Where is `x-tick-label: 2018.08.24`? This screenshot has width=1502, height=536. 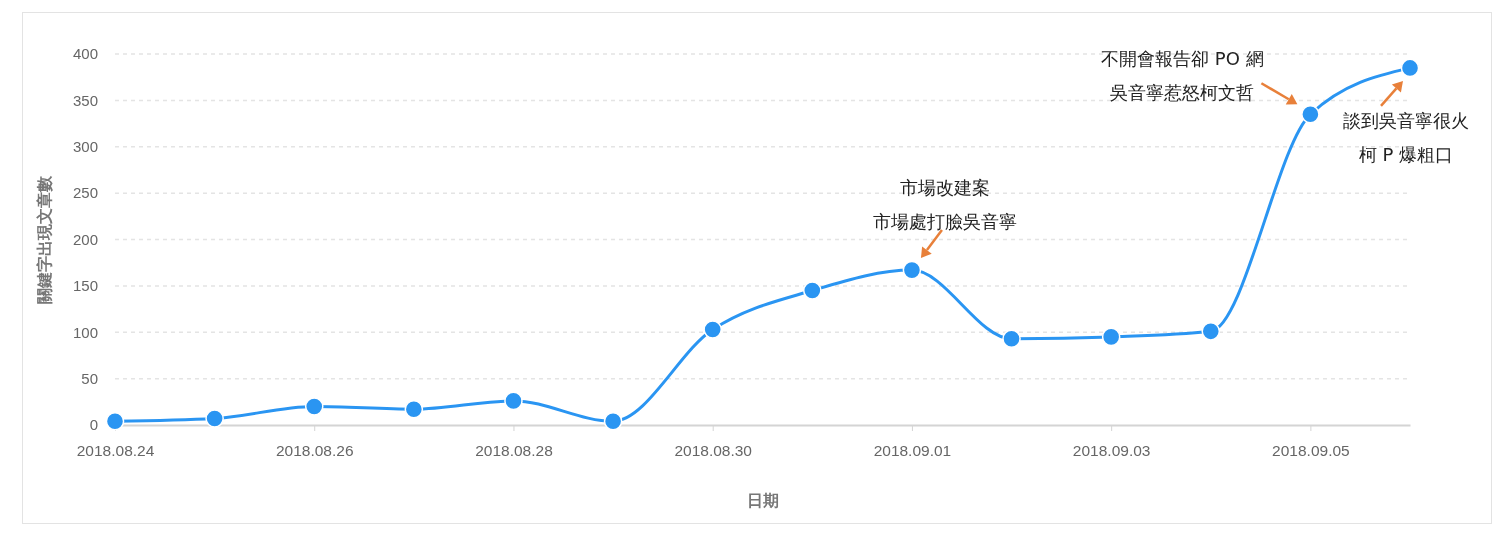
x-tick-label: 2018.08.24 is located at coordinates (115, 451).